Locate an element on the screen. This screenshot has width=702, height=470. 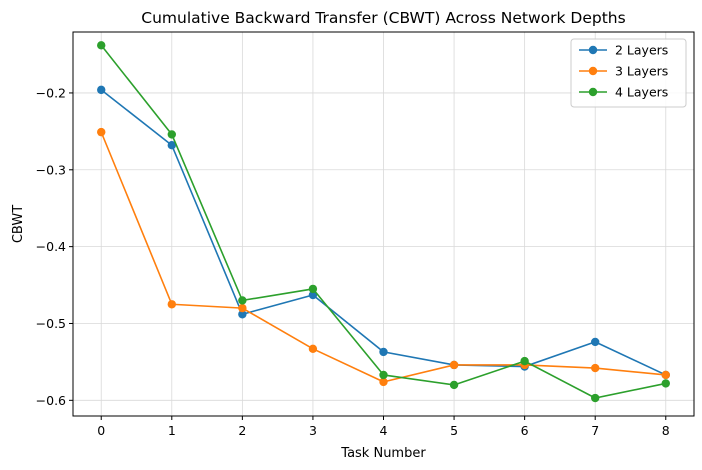
legend: 2 Layers 3 Layers 4 Layers is located at coordinates (628, 73).